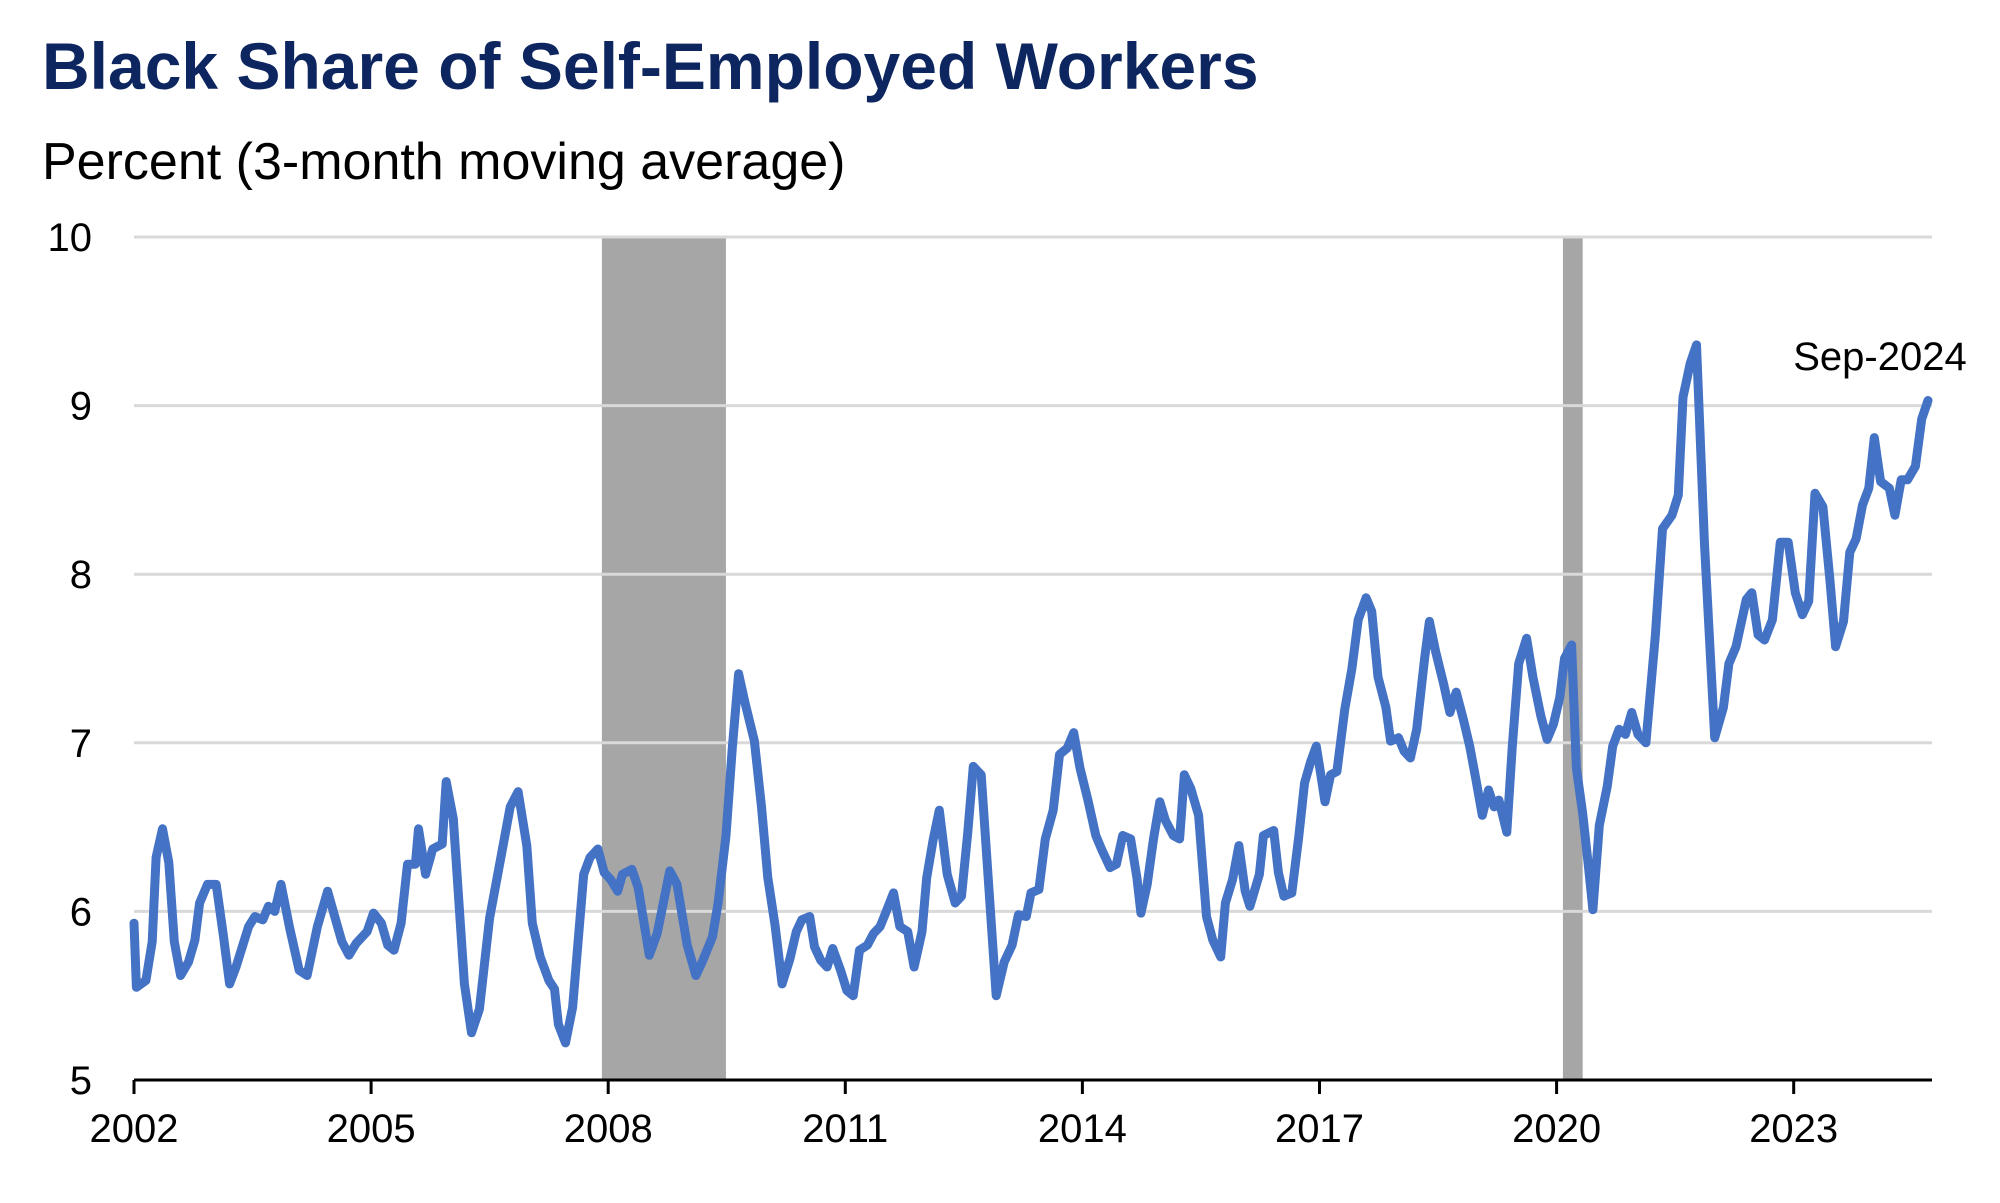 The width and height of the screenshot is (2000, 1203). Describe the element at coordinates (845, 1129) in the screenshot. I see `x-tick-label: 2011` at that location.